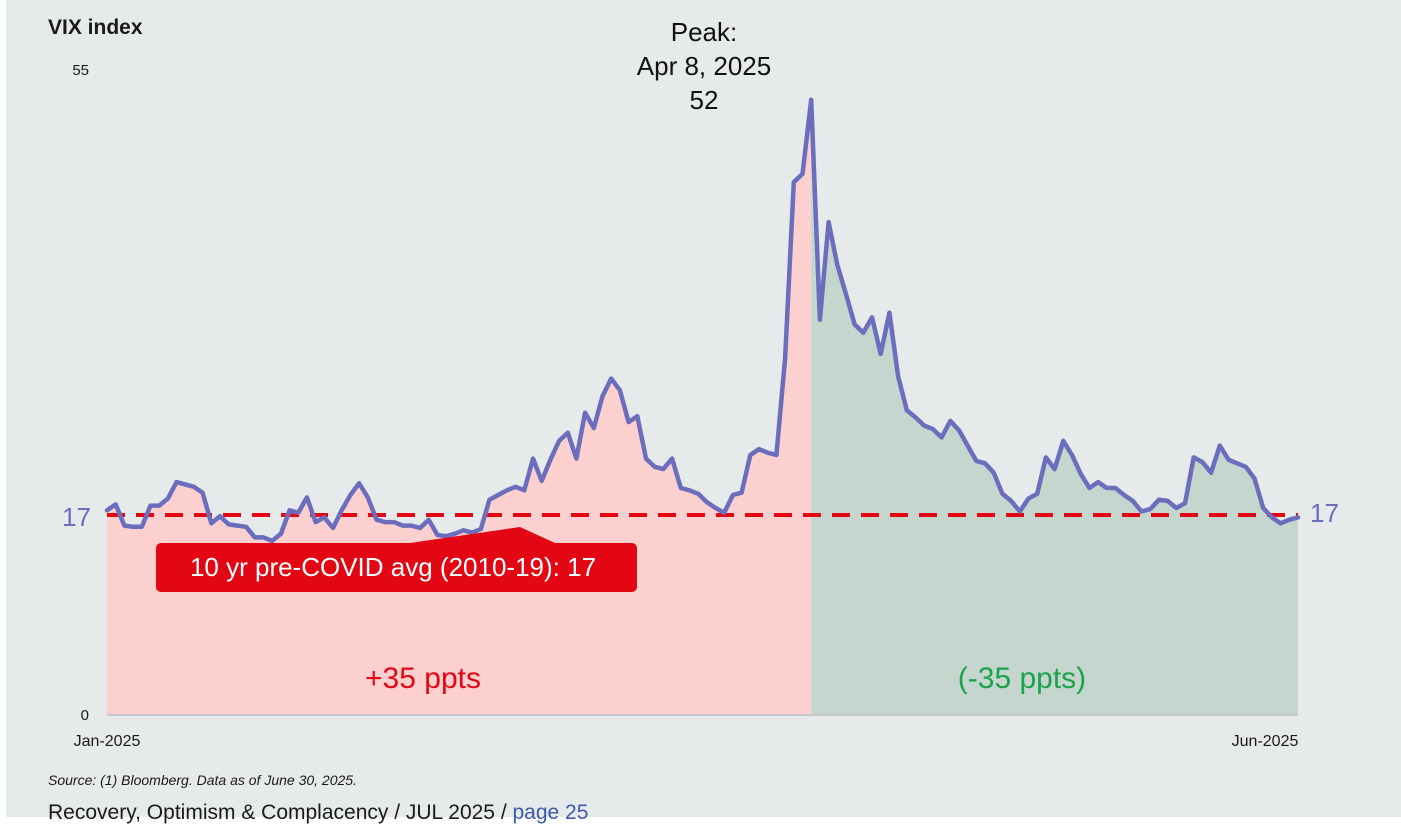  I want to click on page-link: page 25, so click(550, 812).